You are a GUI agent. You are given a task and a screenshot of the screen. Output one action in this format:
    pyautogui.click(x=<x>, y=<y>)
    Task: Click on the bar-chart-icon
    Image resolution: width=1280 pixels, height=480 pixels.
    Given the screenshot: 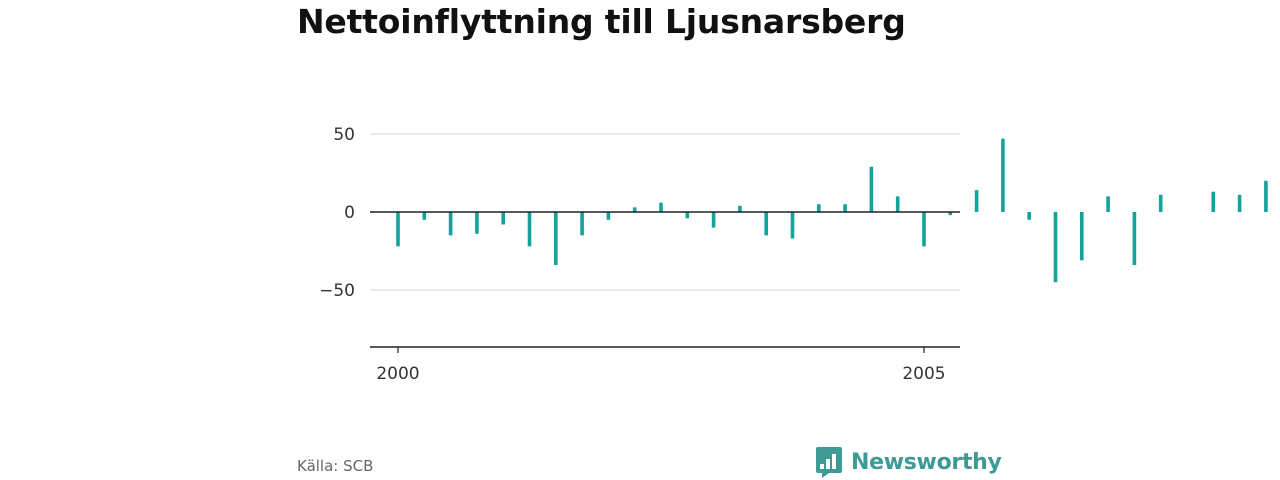 What is the action you would take?
    pyautogui.click(x=829, y=462)
    